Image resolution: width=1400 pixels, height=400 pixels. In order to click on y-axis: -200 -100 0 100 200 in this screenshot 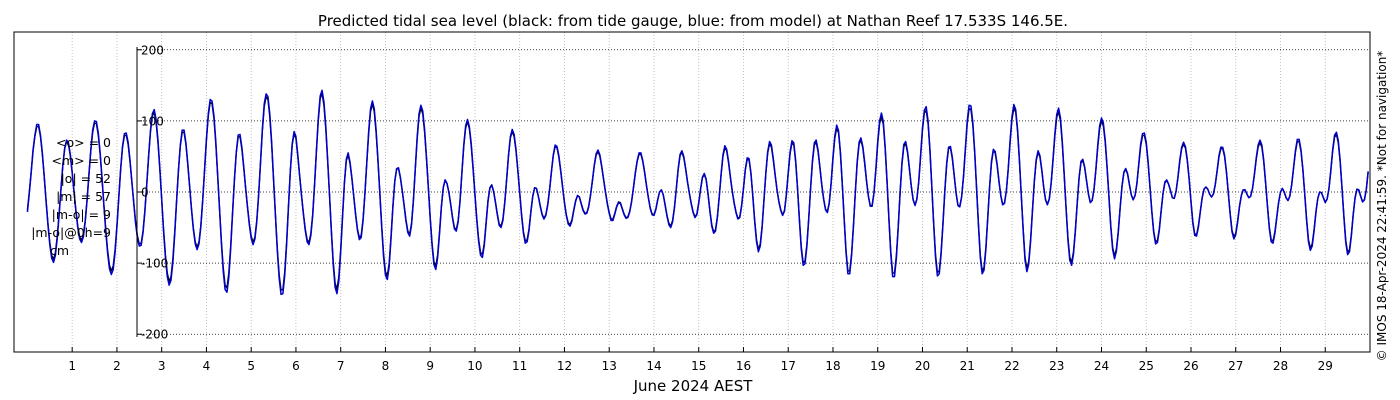, I will do `click(152, 192)`.